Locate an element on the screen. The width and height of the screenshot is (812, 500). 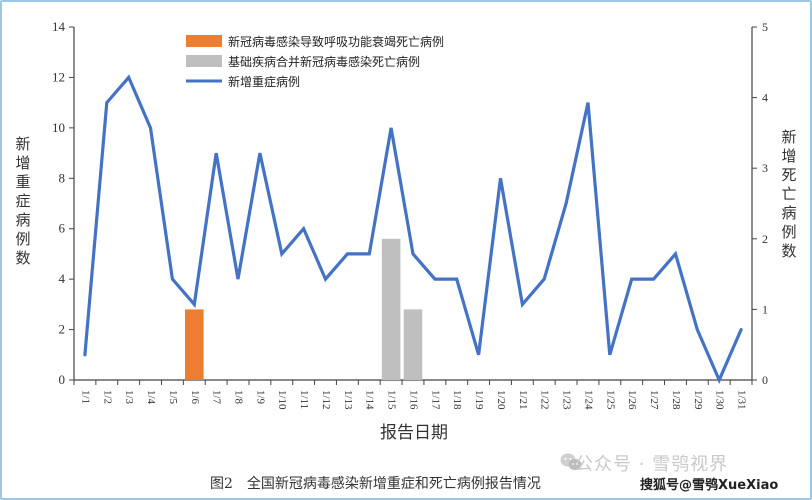
x-tick-label: 1/3 is located at coordinates (129, 397).